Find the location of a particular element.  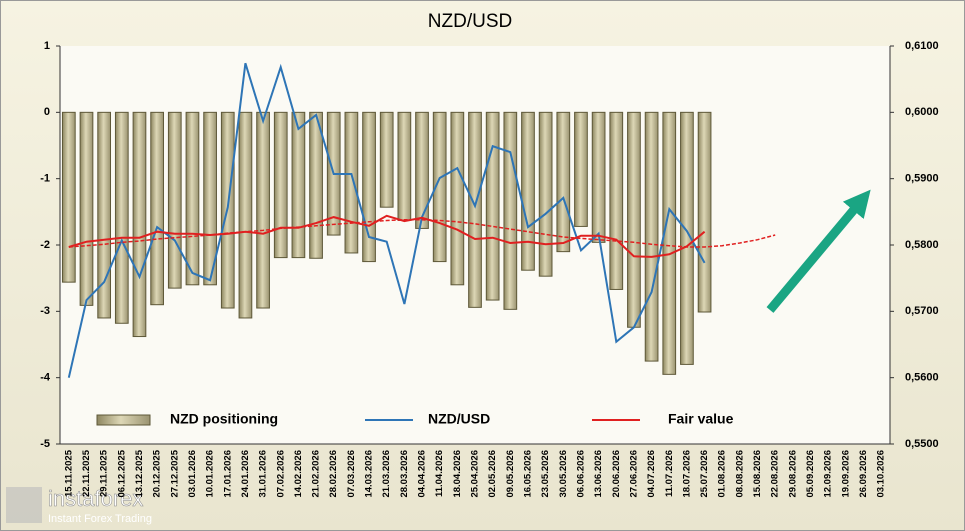

x-tick-label: 27.12.2025 is located at coordinates (174, 473).